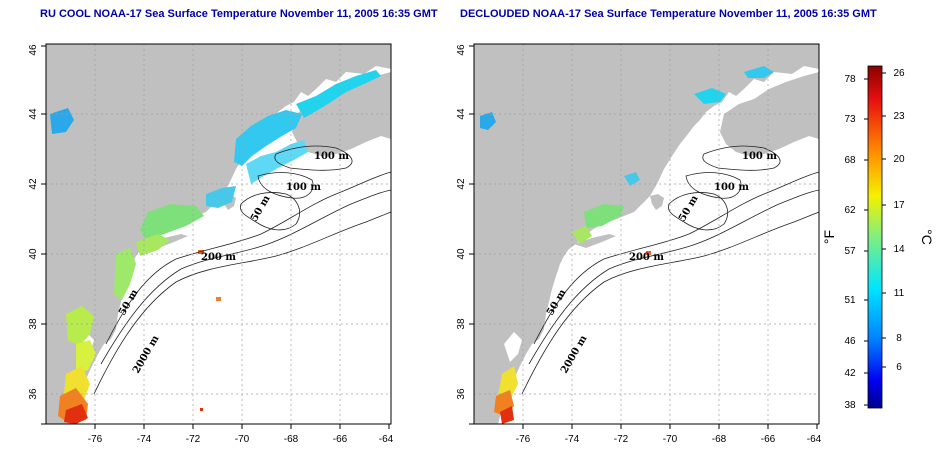 The height and width of the screenshot is (475, 950). What do you see at coordinates (850, 79) in the screenshot?
I see `colorbar-fahrenheit-tick: 78` at bounding box center [850, 79].